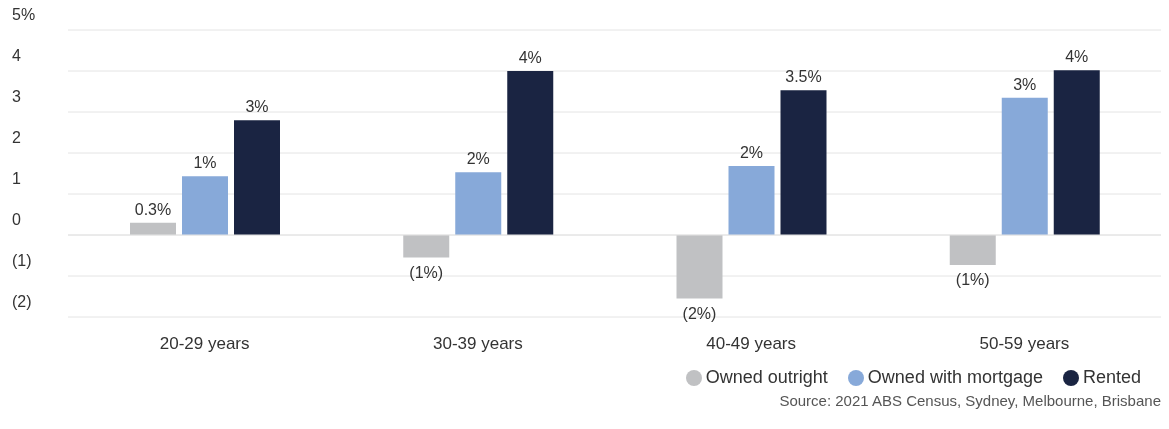 The height and width of the screenshot is (429, 1169). I want to click on y-tick-label: 5%, so click(24, 14).